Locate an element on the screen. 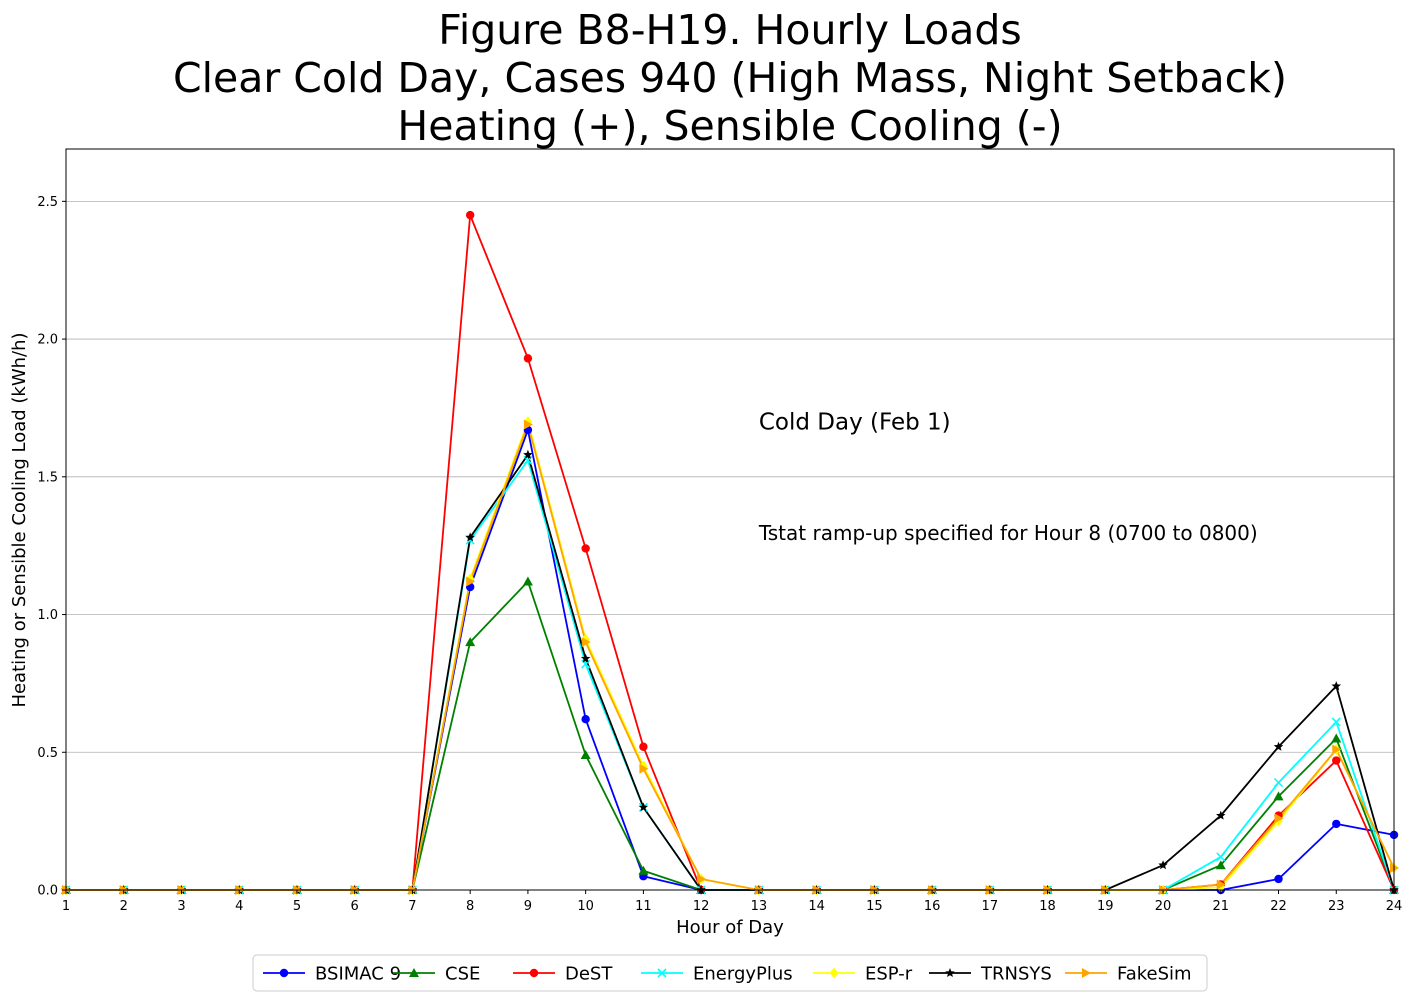 The width and height of the screenshot is (1412, 1001). x-tick-label: 18 is located at coordinates (1047, 906).